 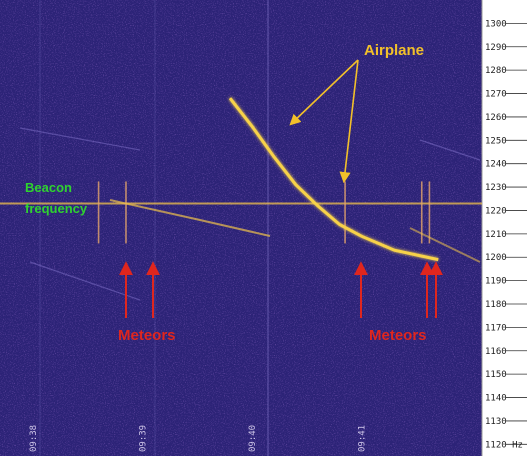 I want to click on y-tick-label: 1190, so click(x=496, y=282).